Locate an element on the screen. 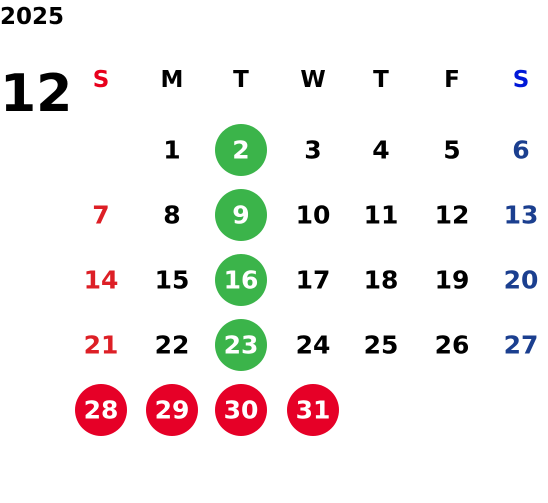 The height and width of the screenshot is (503, 548). day-number: 23 is located at coordinates (241, 345).